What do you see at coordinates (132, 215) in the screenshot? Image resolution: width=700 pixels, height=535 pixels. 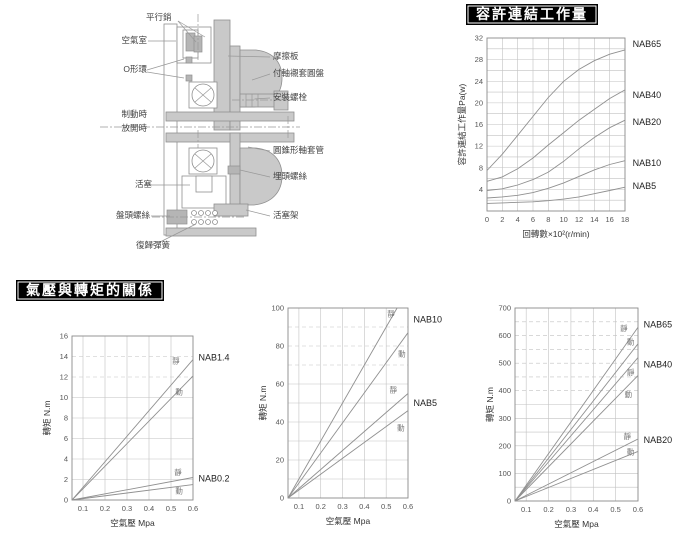 I see `label-pan-head-screw: 盤頭螺絲` at bounding box center [132, 215].